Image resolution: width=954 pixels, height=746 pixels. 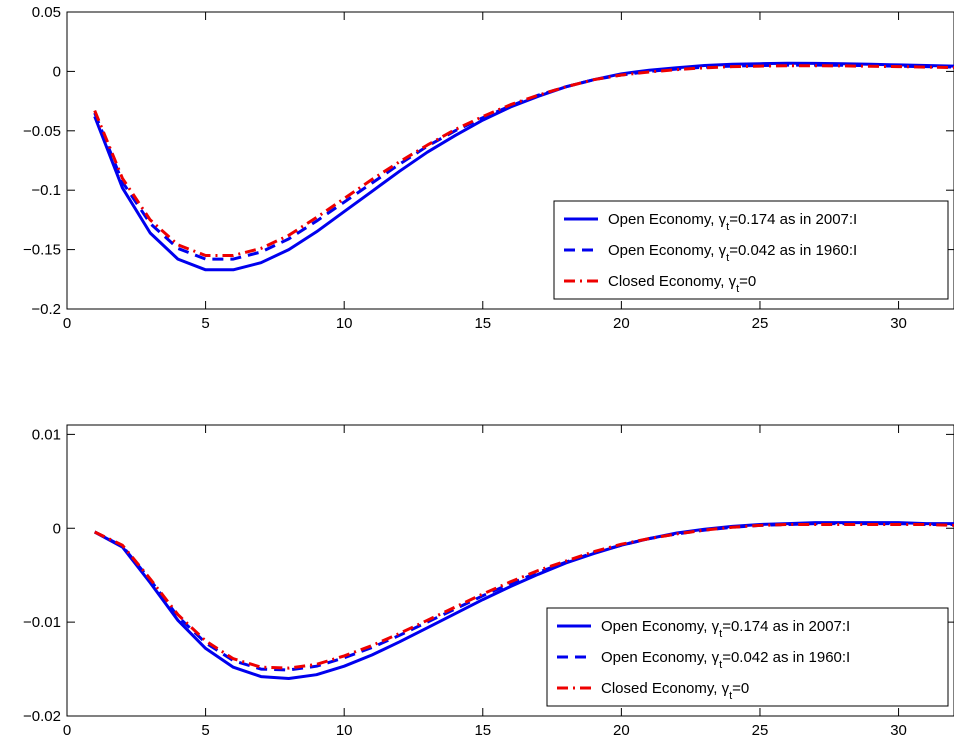 What do you see at coordinates (42, 250) in the screenshot?
I see `y-tick-label: −0.15` at bounding box center [42, 250].